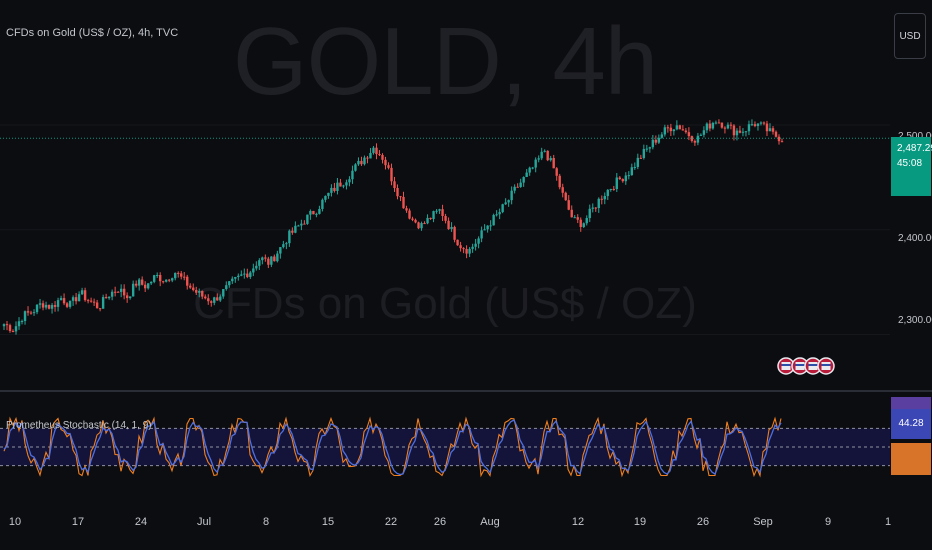 The width and height of the screenshot is (932, 550). Describe the element at coordinates (915, 136) in the screenshot. I see `price-axis-label: 2,500.00` at that location.